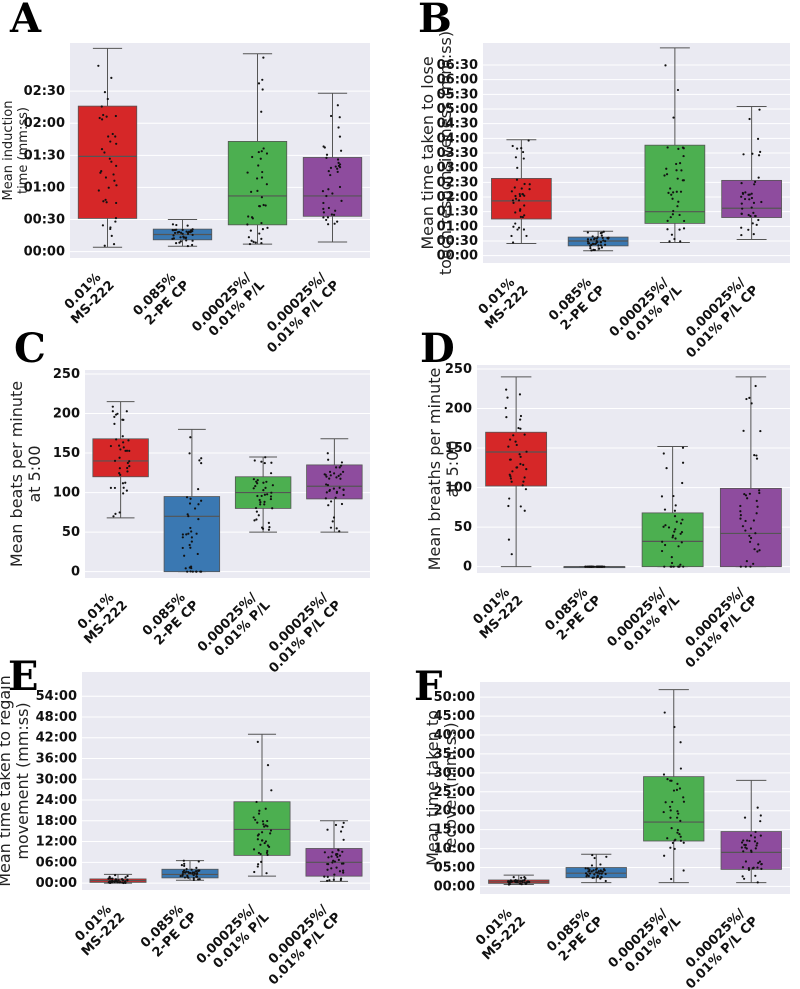  What do you see at coordinates (56, 842) in the screenshot?
I see `y-tick-label: 12:00` at bounding box center [56, 842].